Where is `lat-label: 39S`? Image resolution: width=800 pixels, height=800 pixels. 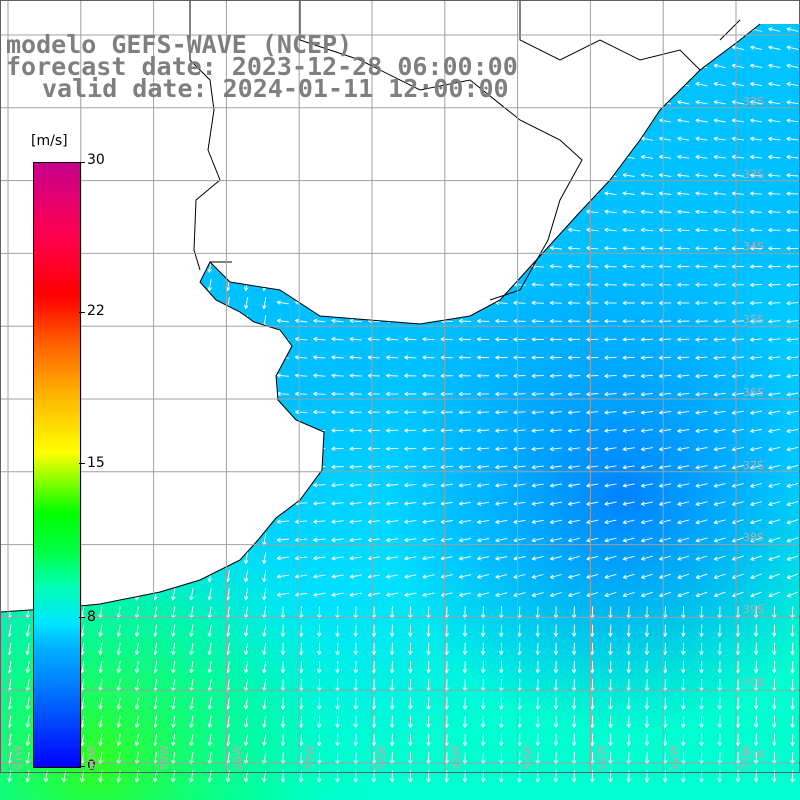 lat-label: 39S is located at coordinates (753, 609).